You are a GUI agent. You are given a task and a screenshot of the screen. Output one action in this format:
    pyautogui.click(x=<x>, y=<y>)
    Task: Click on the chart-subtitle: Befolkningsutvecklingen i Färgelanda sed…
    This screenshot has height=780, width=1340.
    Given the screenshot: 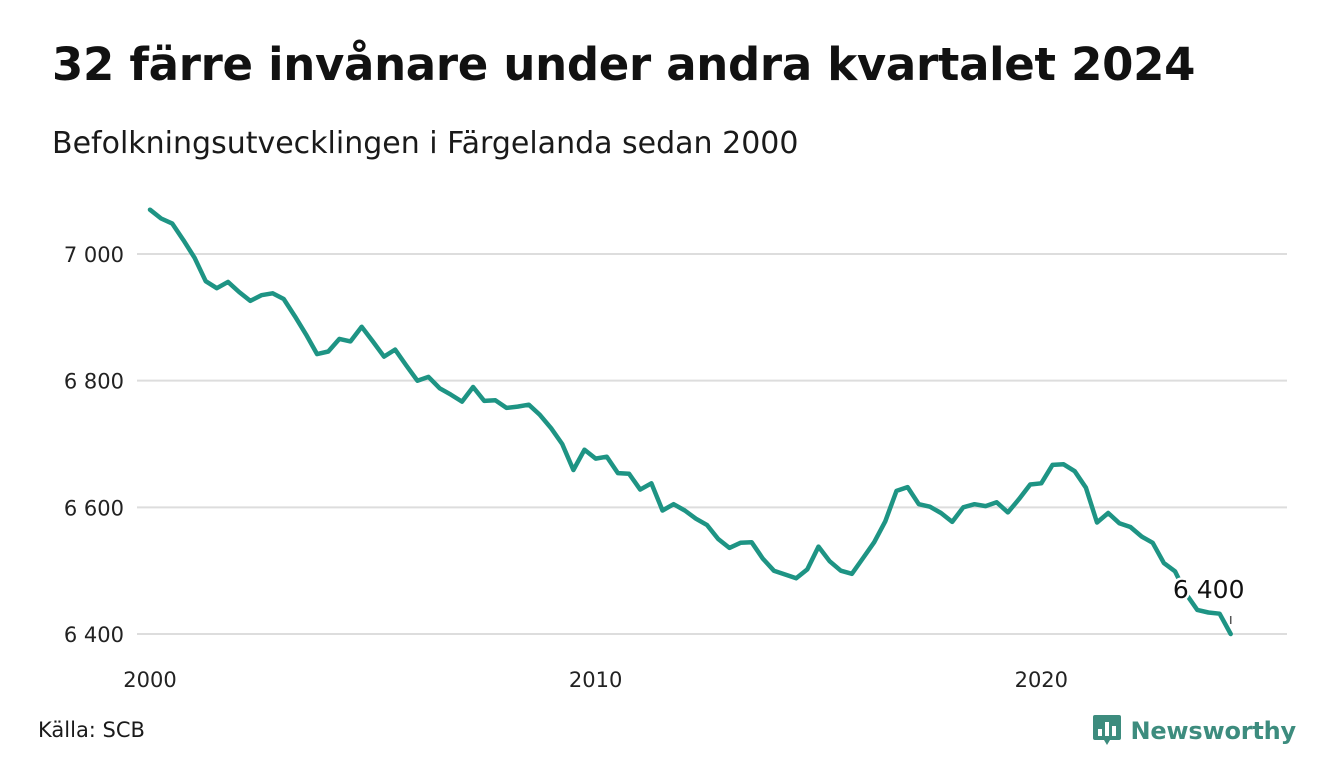 What is the action you would take?
    pyautogui.click(x=425, y=143)
    